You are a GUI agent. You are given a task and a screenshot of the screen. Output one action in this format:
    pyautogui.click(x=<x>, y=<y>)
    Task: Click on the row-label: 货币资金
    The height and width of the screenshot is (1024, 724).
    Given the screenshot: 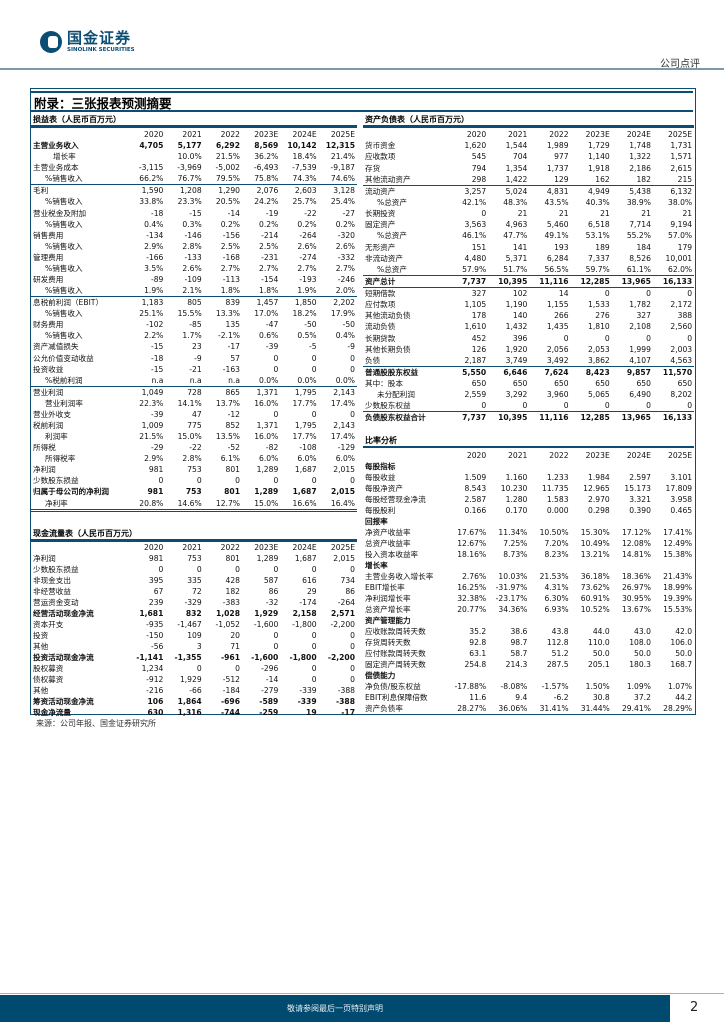 What is the action you would take?
    pyautogui.click(x=380, y=146)
    